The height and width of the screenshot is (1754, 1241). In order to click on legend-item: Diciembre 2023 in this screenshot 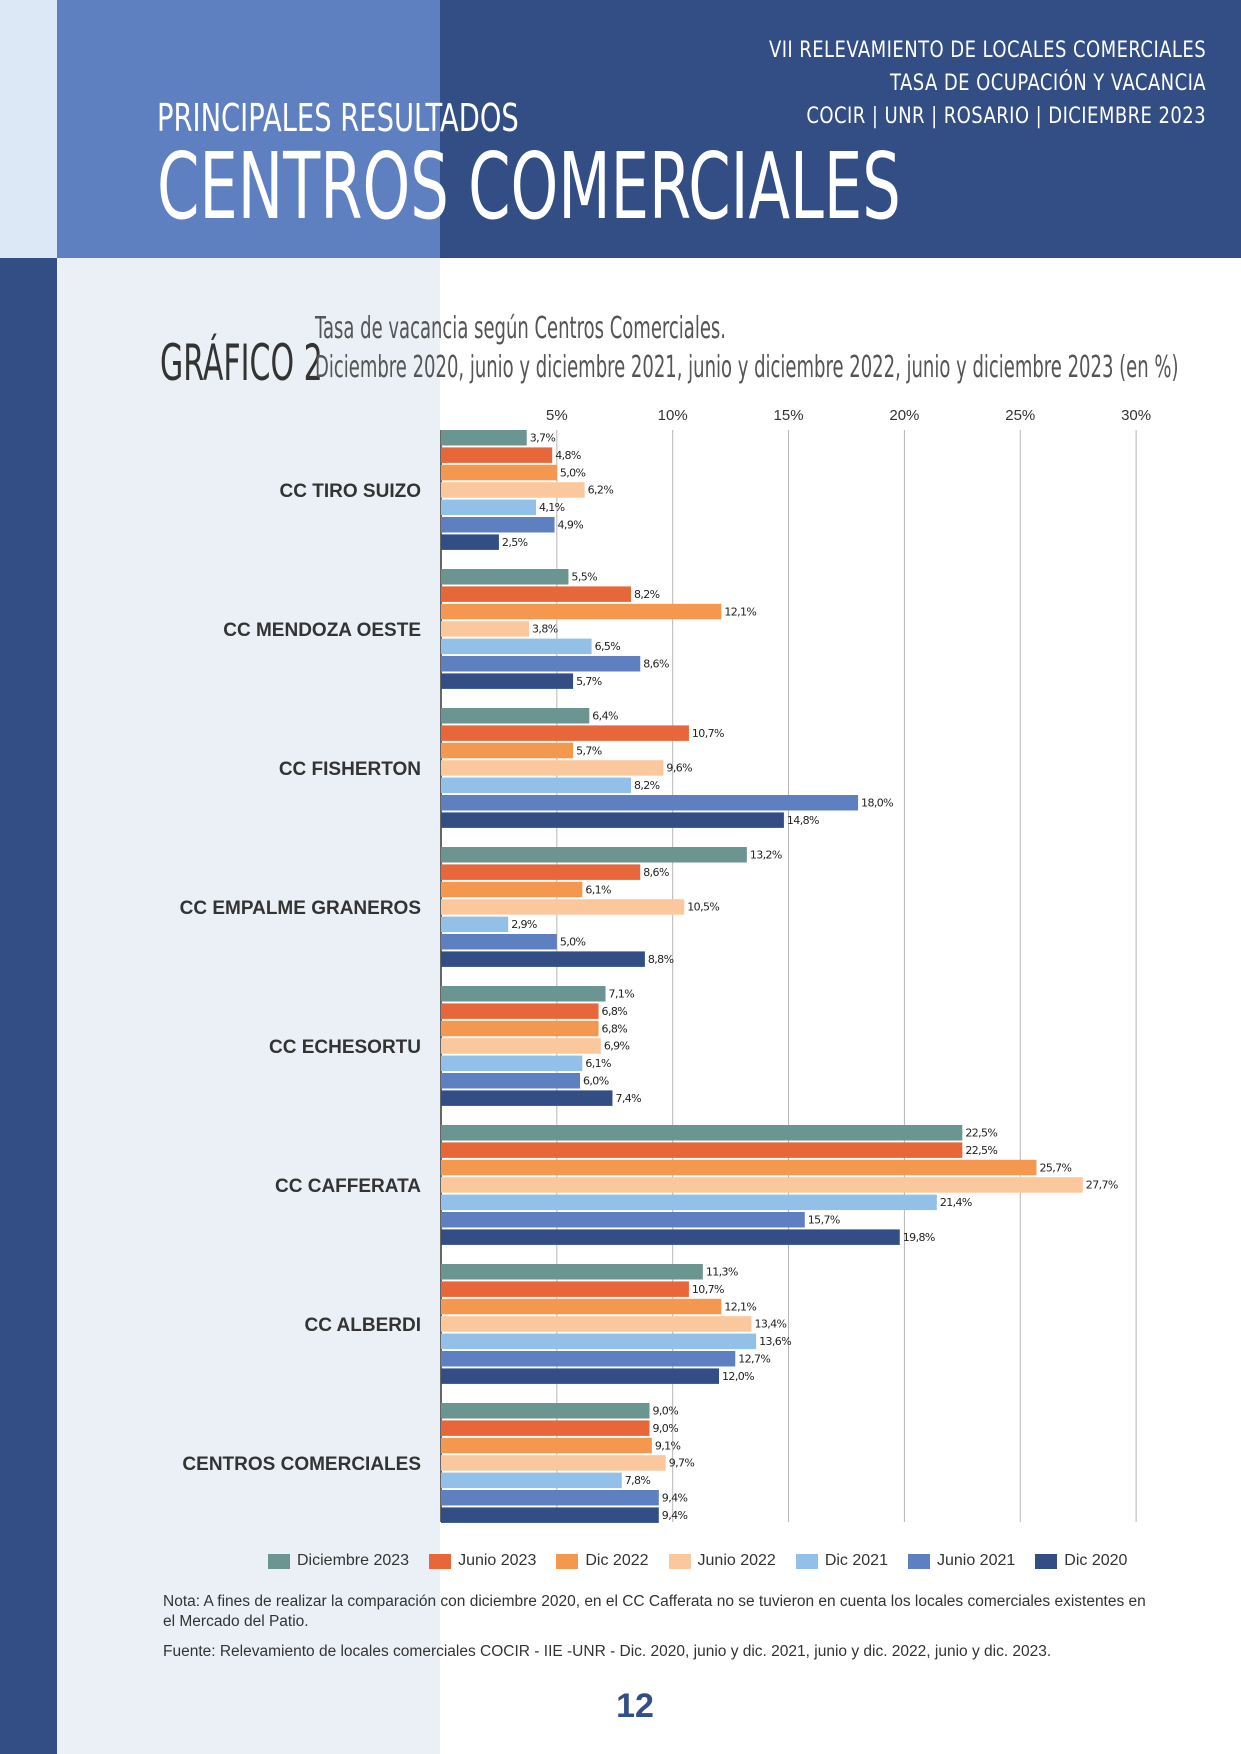, I will do `click(338, 1561)`.